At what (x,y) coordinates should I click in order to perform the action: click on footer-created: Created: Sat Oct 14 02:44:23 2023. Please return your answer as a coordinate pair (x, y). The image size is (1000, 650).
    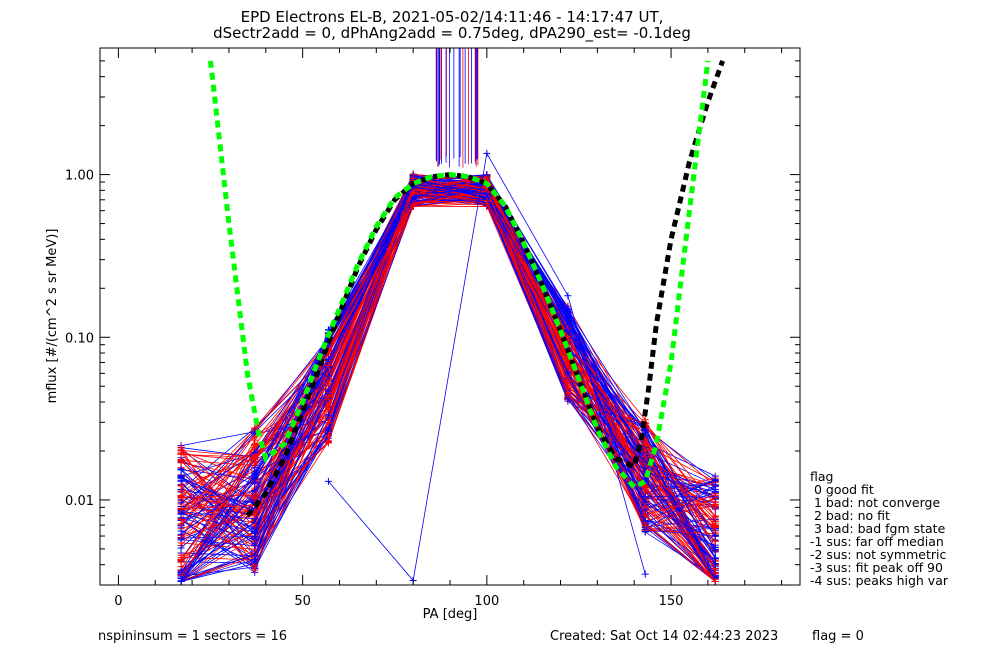
    Looking at the image, I should click on (664, 636).